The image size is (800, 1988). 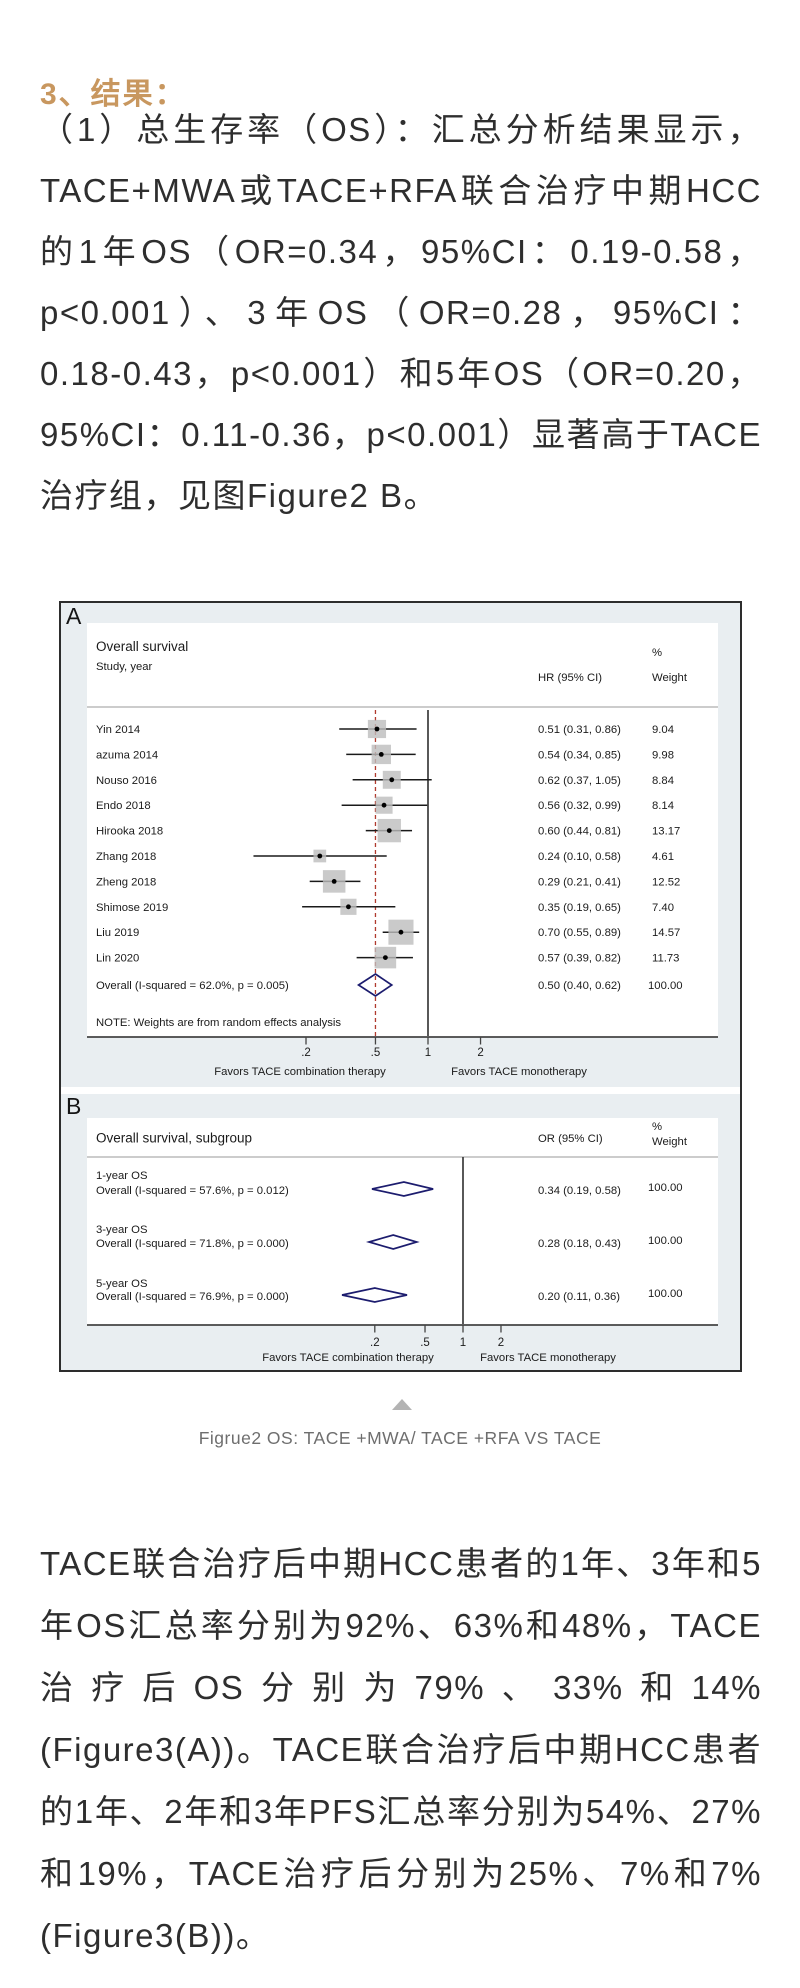 I want to click on effect-value: 0.35 (0.19, 0.65), so click(x=579, y=908).